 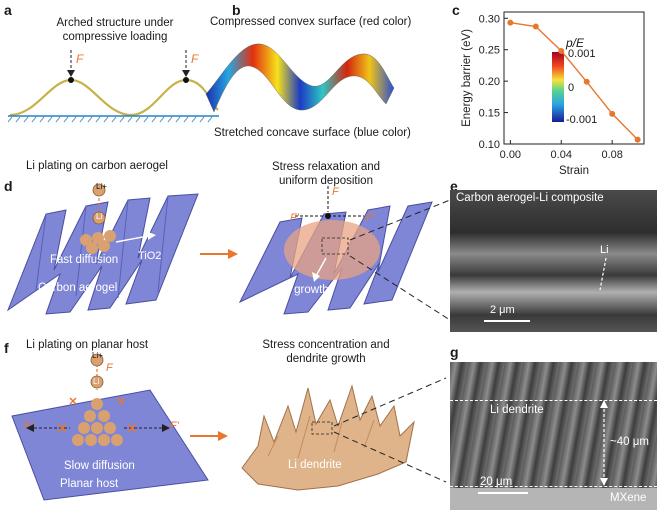 What do you see at coordinates (78, 288) in the screenshot?
I see `carbon-aerogel-label: Carbon aerogel` at bounding box center [78, 288].